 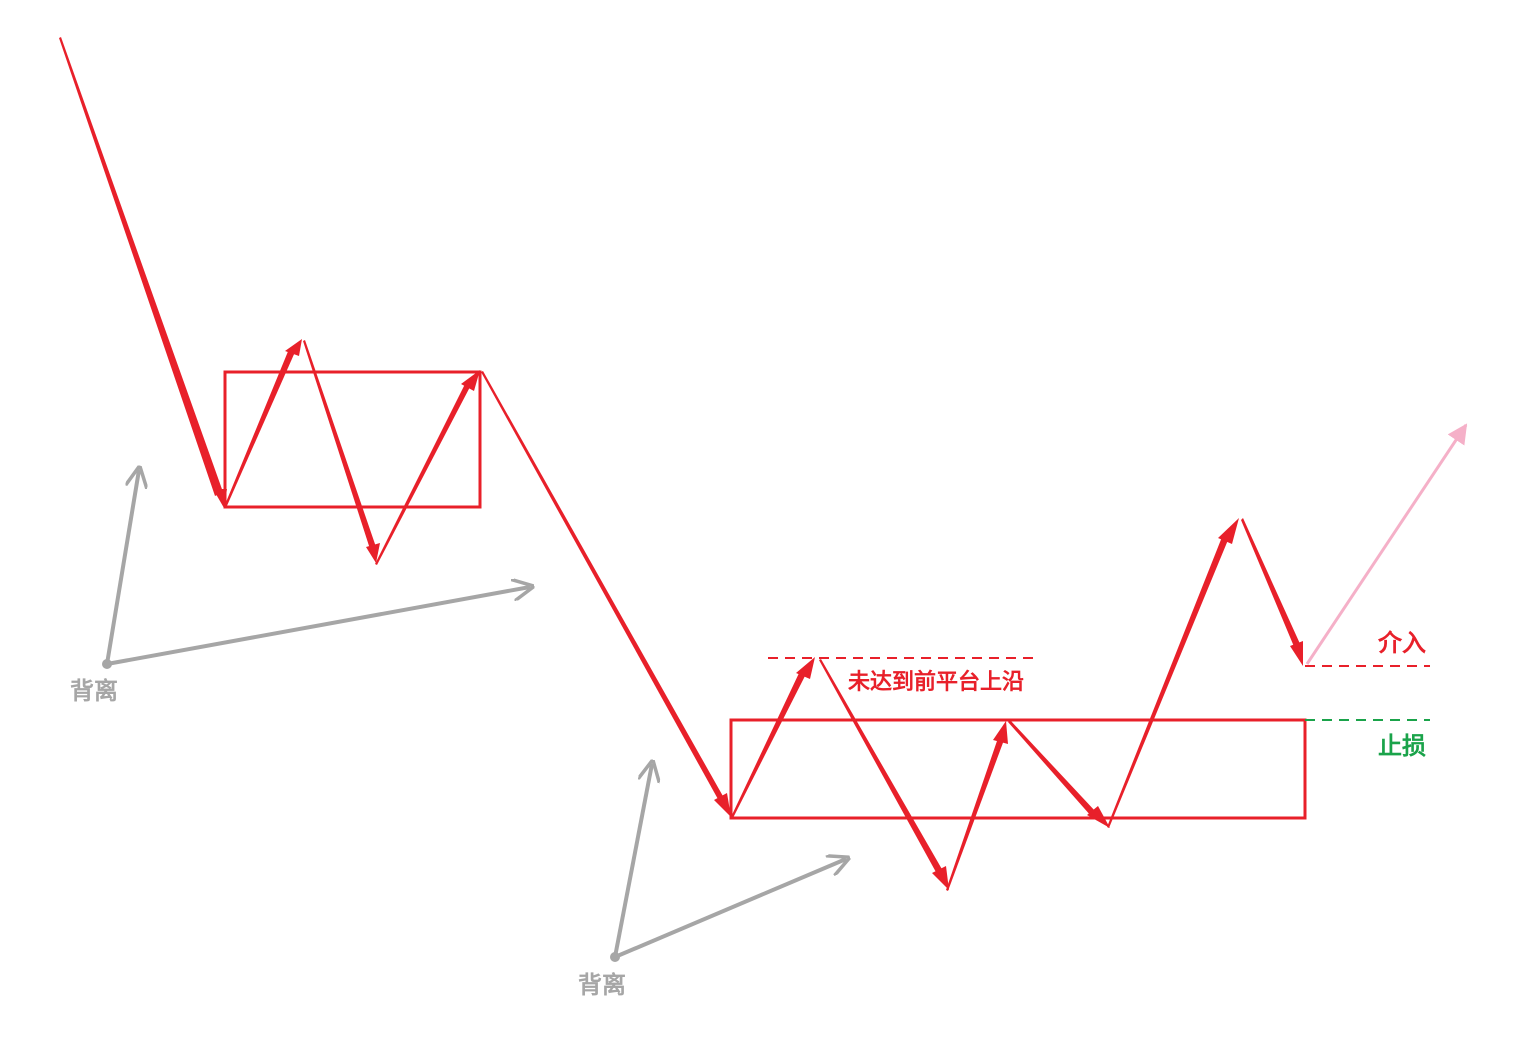 I want to click on projected-rise-arrow, so click(x=1386, y=544).